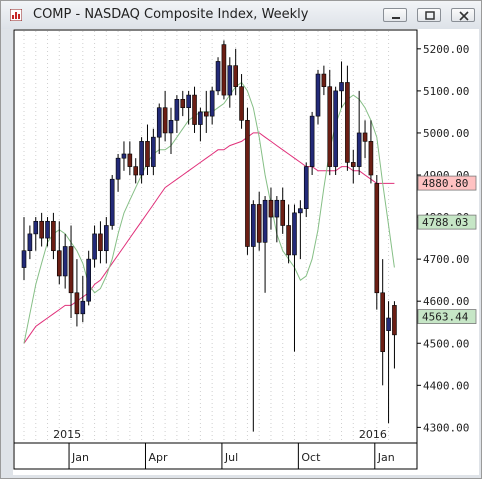 The image size is (482, 479). What do you see at coordinates (396, 18) in the screenshot?
I see `minimize-icon` at bounding box center [396, 18].